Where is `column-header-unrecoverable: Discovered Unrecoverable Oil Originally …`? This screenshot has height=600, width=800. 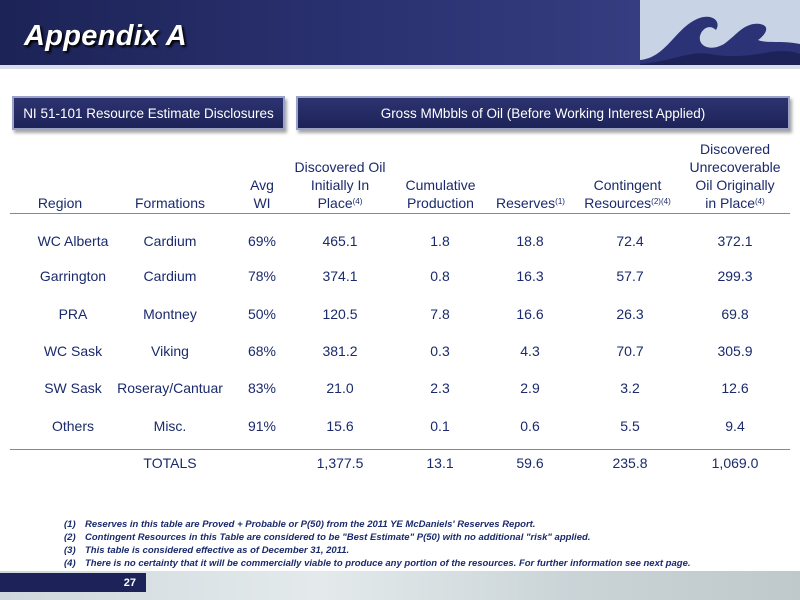 column-header-unrecoverable: Discovered Unrecoverable Oil Originally … is located at coordinates (735, 176).